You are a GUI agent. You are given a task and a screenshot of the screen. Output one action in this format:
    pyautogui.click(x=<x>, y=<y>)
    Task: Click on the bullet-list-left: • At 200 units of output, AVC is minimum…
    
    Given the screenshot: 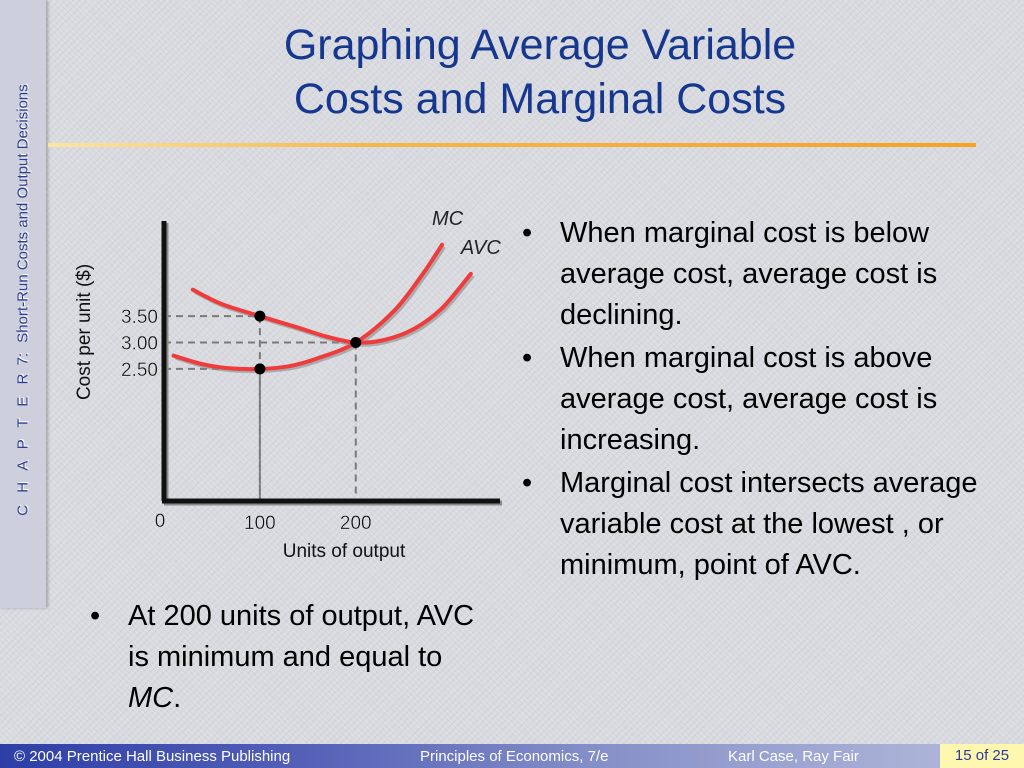 What is the action you would take?
    pyautogui.click(x=288, y=657)
    